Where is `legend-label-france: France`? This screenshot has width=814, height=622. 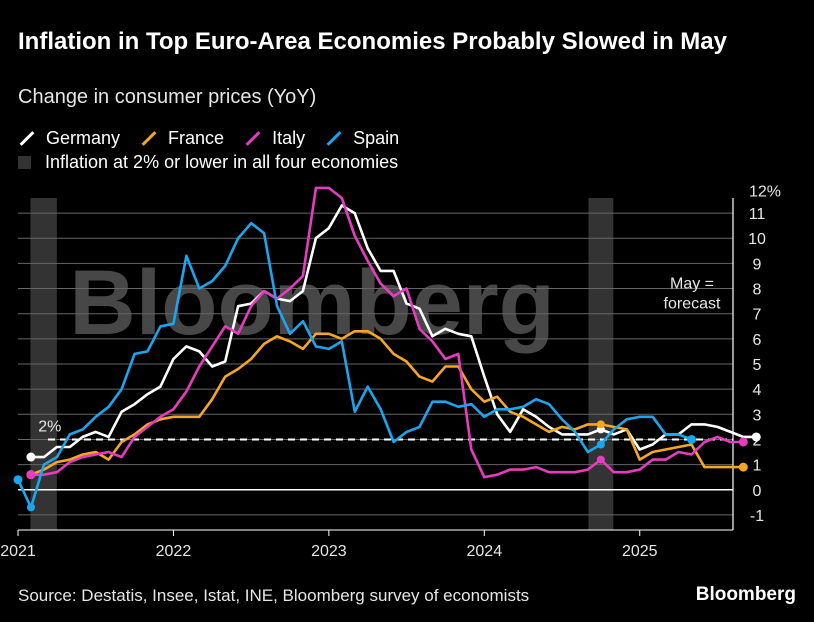 legend-label-france: France is located at coordinates (196, 137).